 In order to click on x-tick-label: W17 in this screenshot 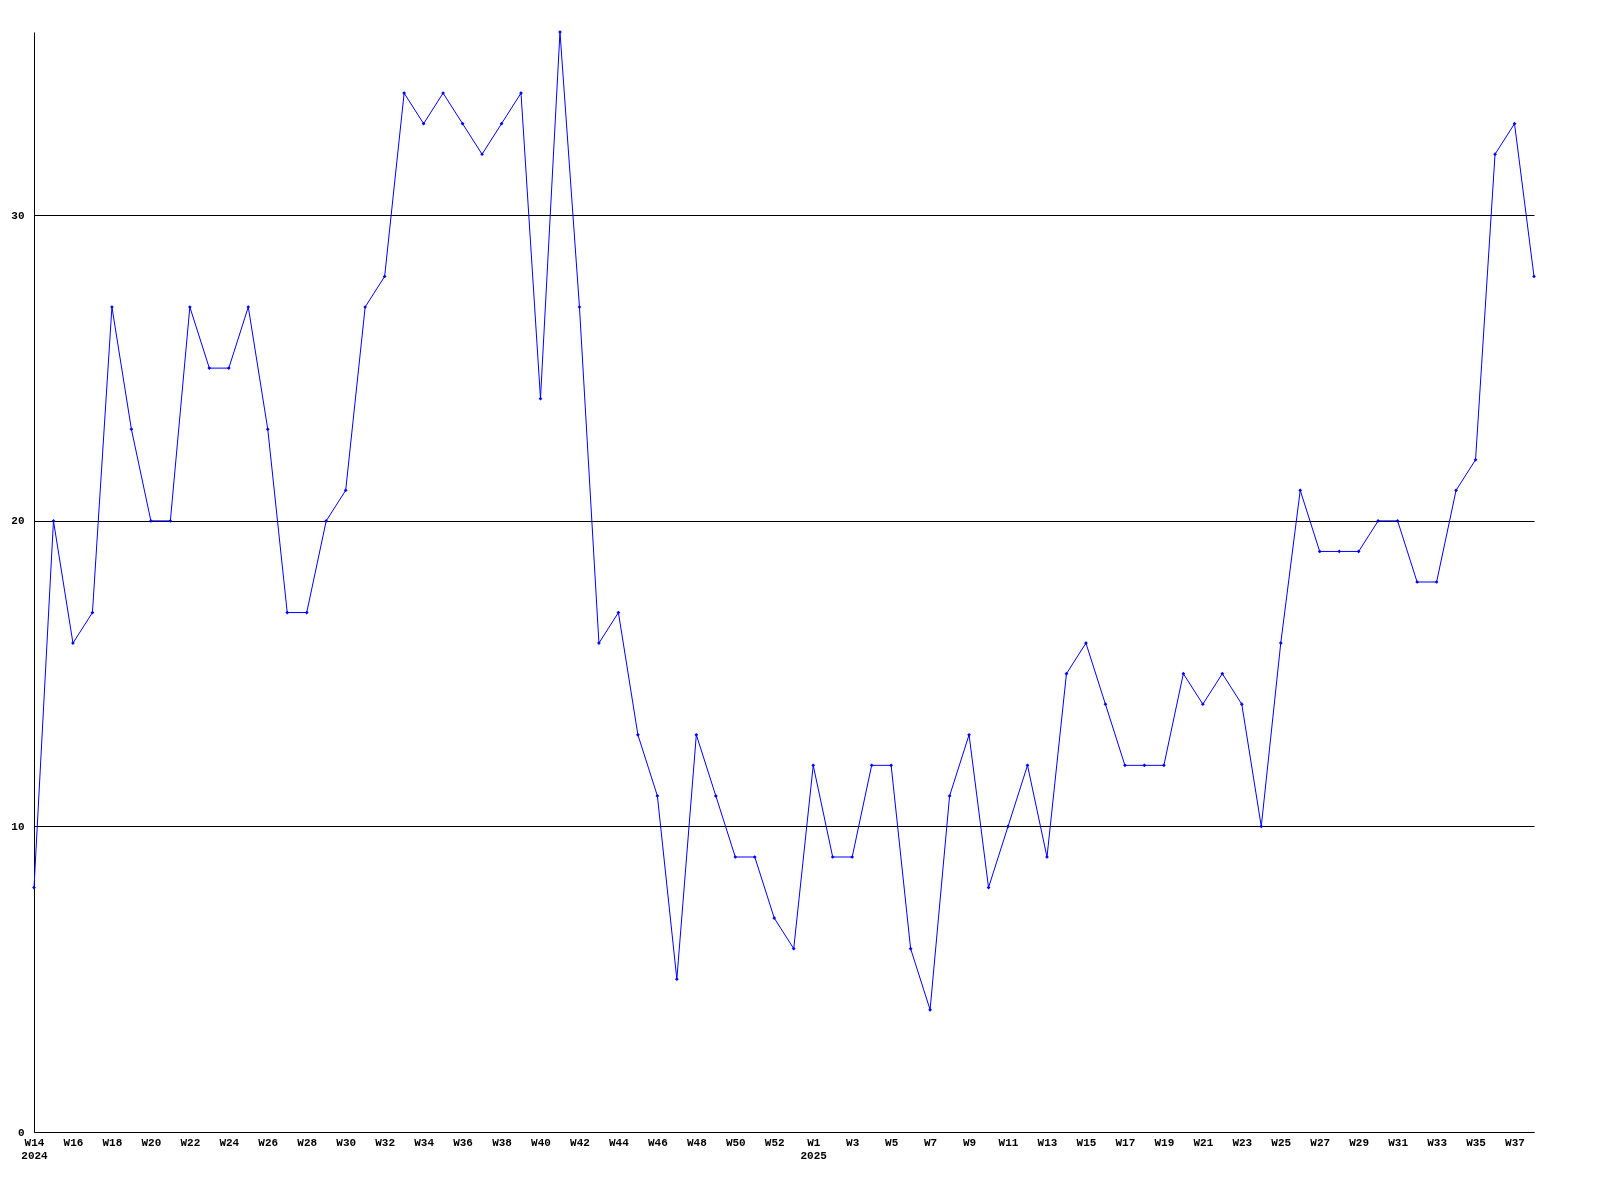, I will do `click(1125, 1142)`.